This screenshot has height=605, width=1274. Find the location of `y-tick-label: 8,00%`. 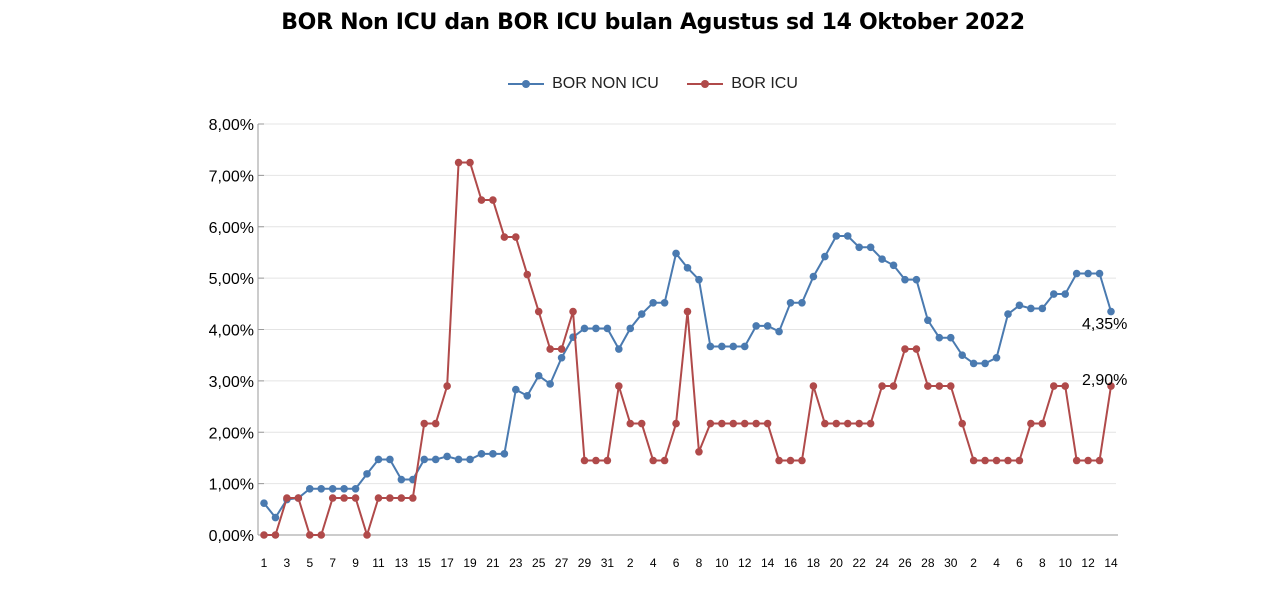

y-tick-label: 8,00% is located at coordinates (231, 125).